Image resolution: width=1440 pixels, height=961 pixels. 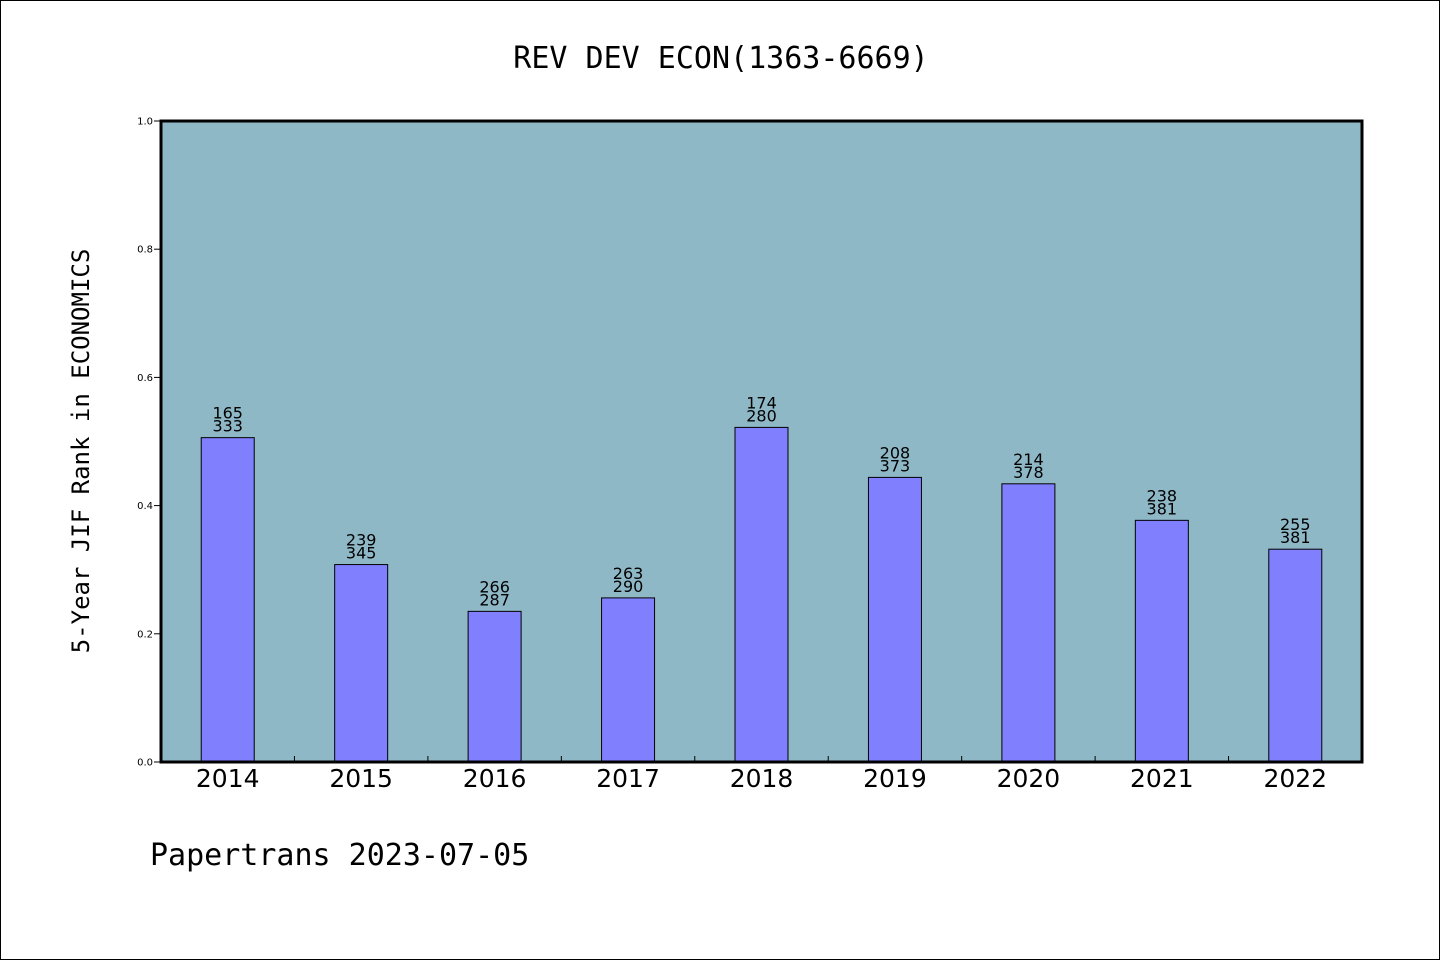 I want to click on x-tick-label: 2020, so click(x=1029, y=778).